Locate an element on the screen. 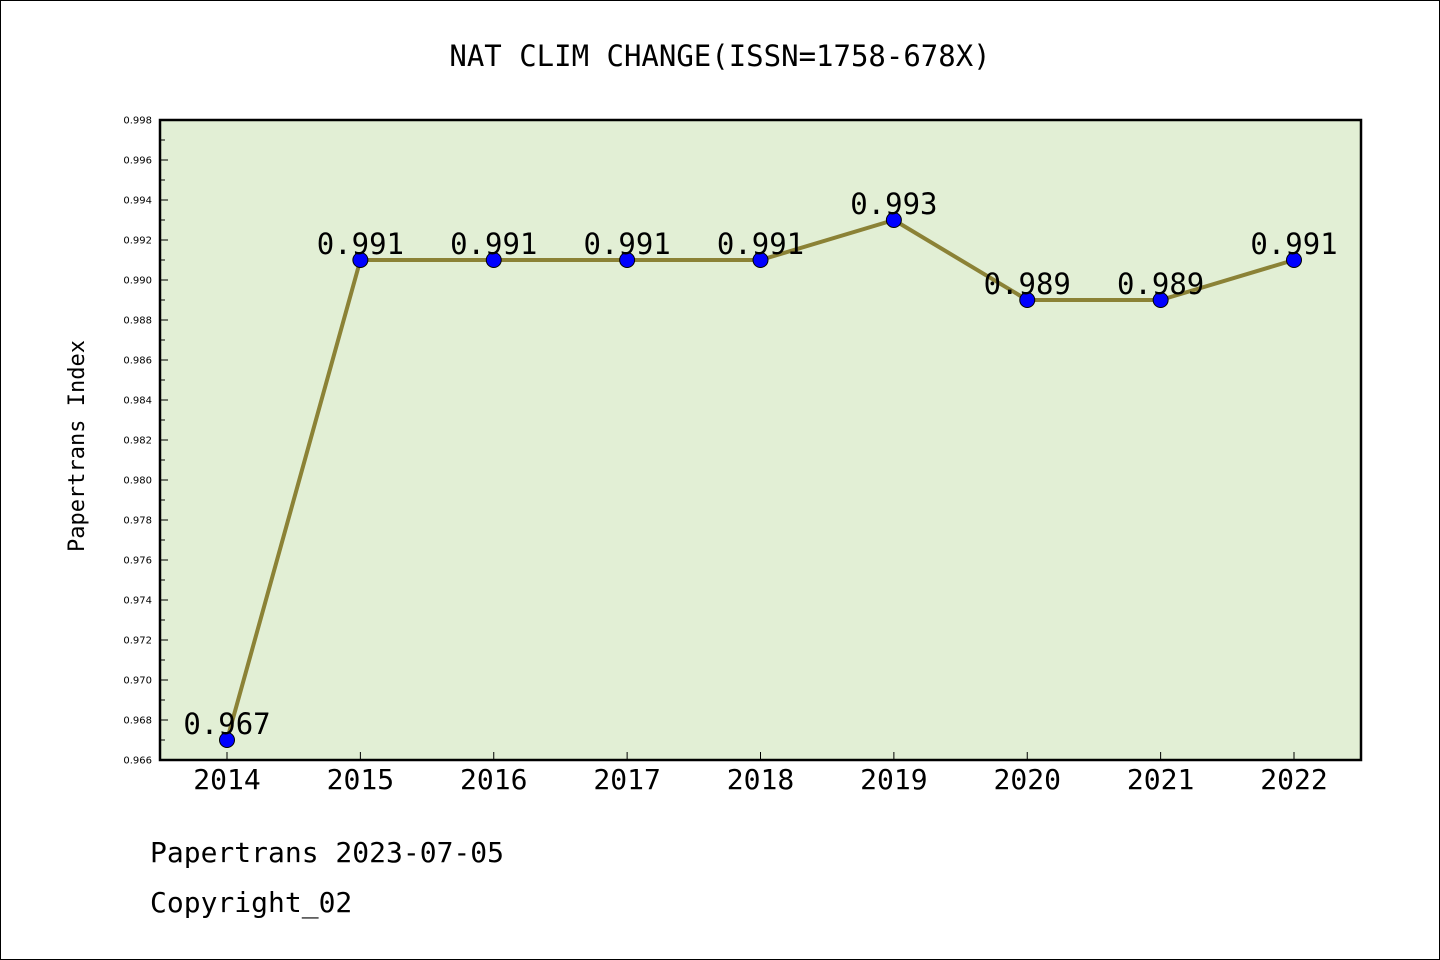  x-axis: 2014 2015 2016 2017 2018 2019 2020 2021 2022 is located at coordinates (760, 774).